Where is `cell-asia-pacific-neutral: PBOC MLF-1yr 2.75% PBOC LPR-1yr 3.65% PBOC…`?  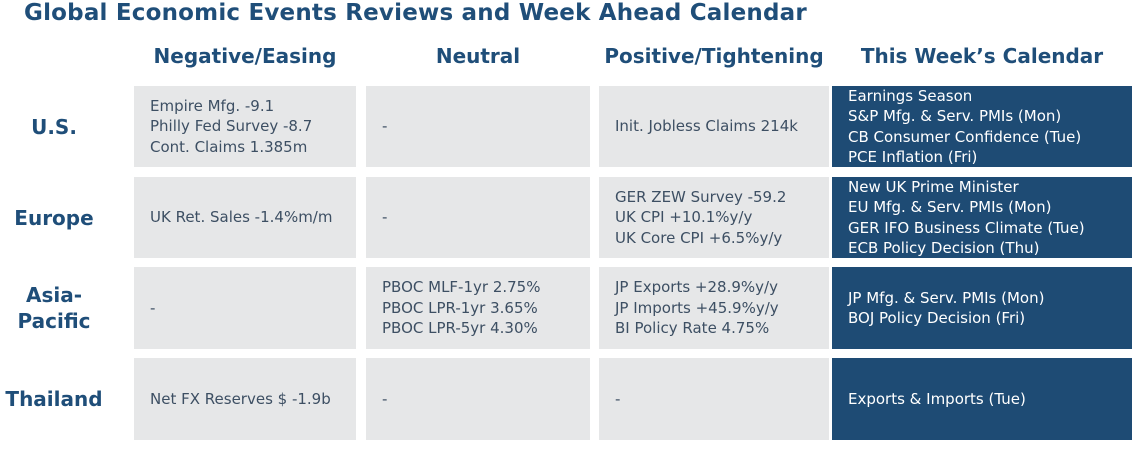
cell-asia-pacific-neutral: PBOC MLF-1yr 2.75% PBOC LPR-1yr 3.65% PBOC… is located at coordinates (478, 308).